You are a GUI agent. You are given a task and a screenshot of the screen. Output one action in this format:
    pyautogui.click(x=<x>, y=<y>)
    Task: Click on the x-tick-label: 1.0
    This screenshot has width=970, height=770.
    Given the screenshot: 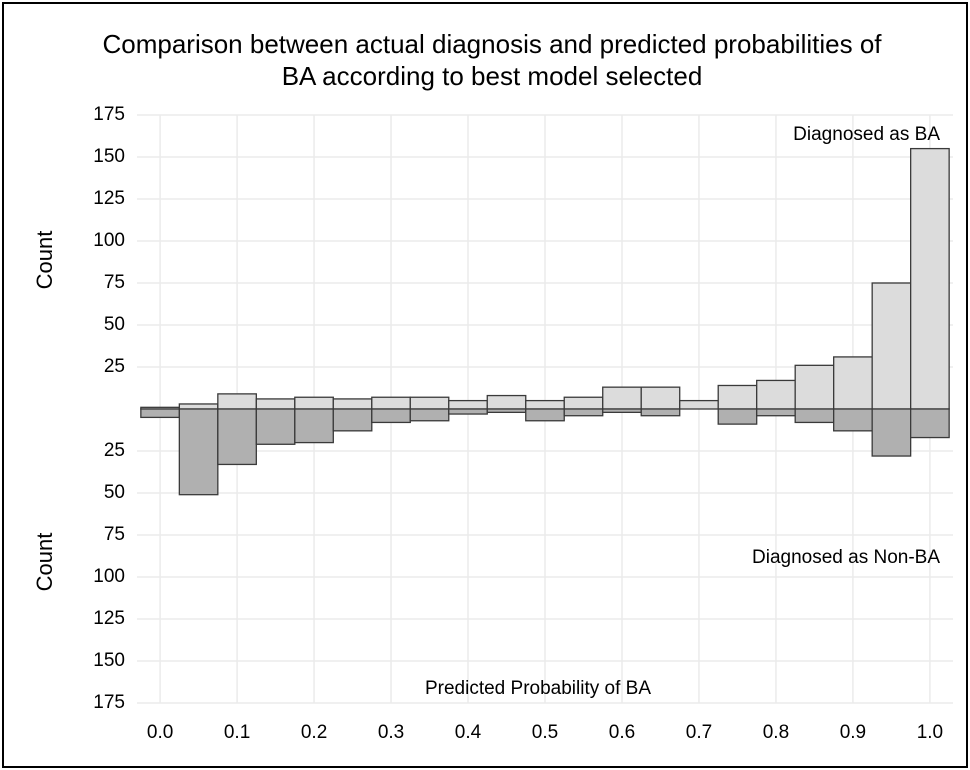 What is the action you would take?
    pyautogui.click(x=930, y=732)
    